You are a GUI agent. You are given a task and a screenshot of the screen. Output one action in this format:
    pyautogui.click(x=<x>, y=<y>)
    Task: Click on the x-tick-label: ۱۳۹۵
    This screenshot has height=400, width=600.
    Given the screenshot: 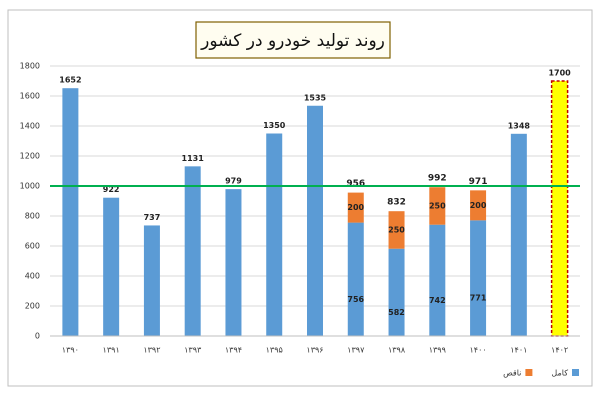 What is the action you would take?
    pyautogui.click(x=274, y=350)
    